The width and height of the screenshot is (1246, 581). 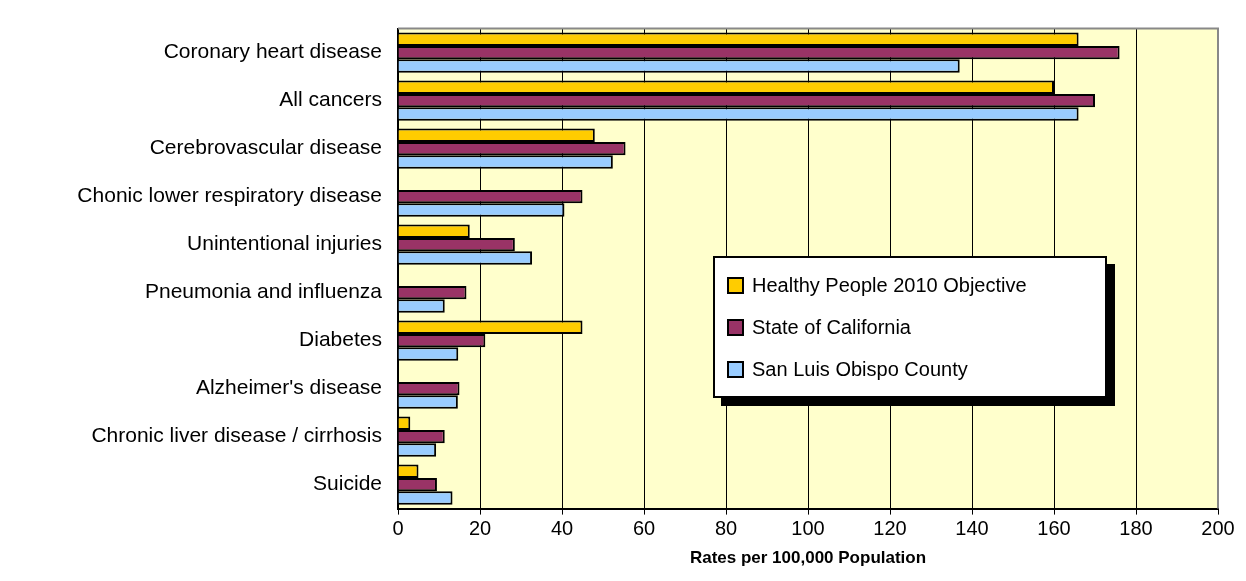 I want to click on x-tick-label: 160, so click(x=1054, y=528).